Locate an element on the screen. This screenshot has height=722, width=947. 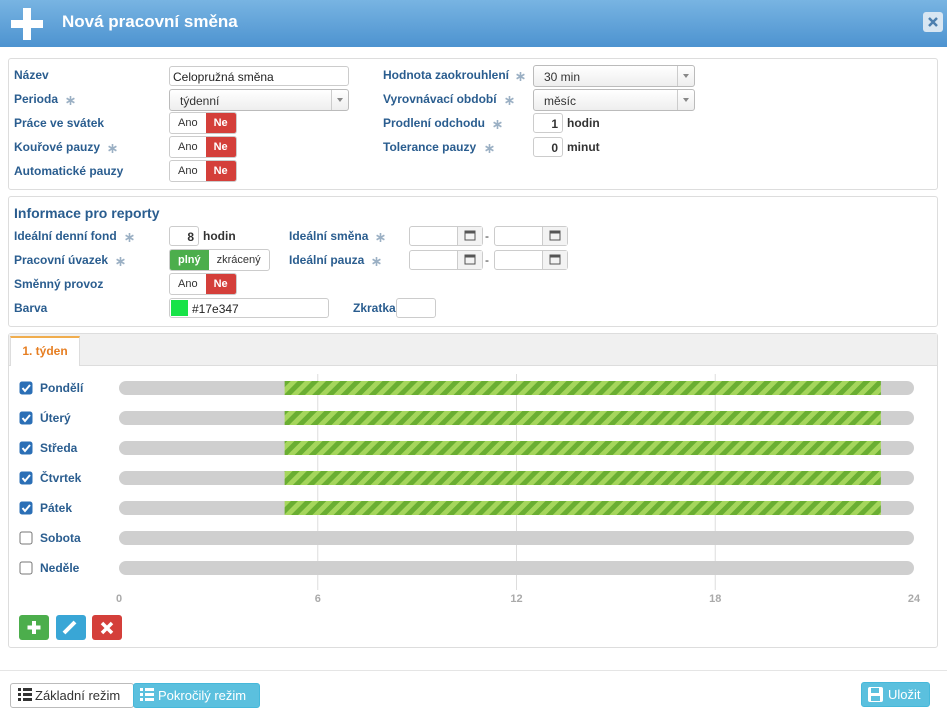
edit-button is located at coordinates (71, 627).